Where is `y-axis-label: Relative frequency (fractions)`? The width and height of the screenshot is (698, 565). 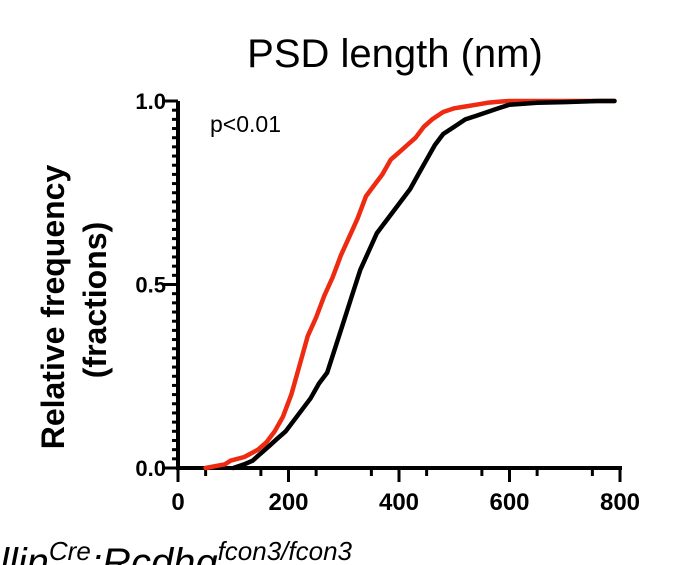
y-axis-label: Relative frequency (fractions) is located at coordinates (74, 307).